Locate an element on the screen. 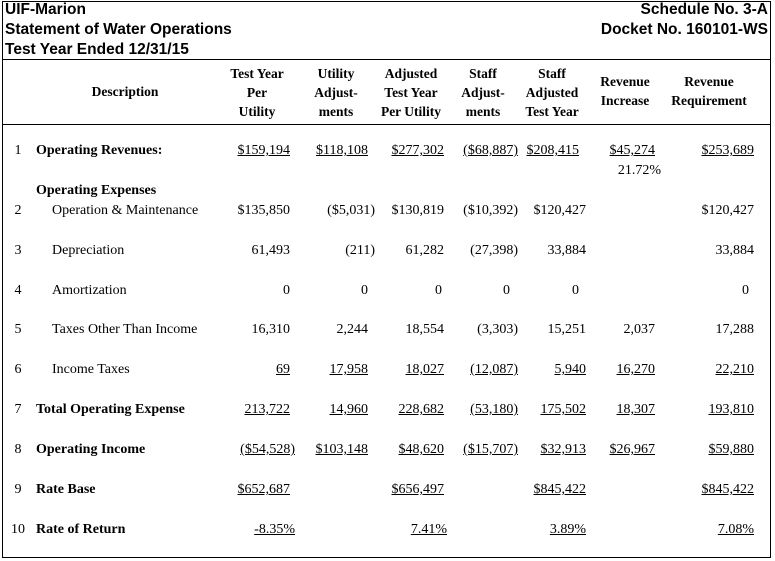 The image size is (775, 561). row-number: 9 is located at coordinates (18, 489).